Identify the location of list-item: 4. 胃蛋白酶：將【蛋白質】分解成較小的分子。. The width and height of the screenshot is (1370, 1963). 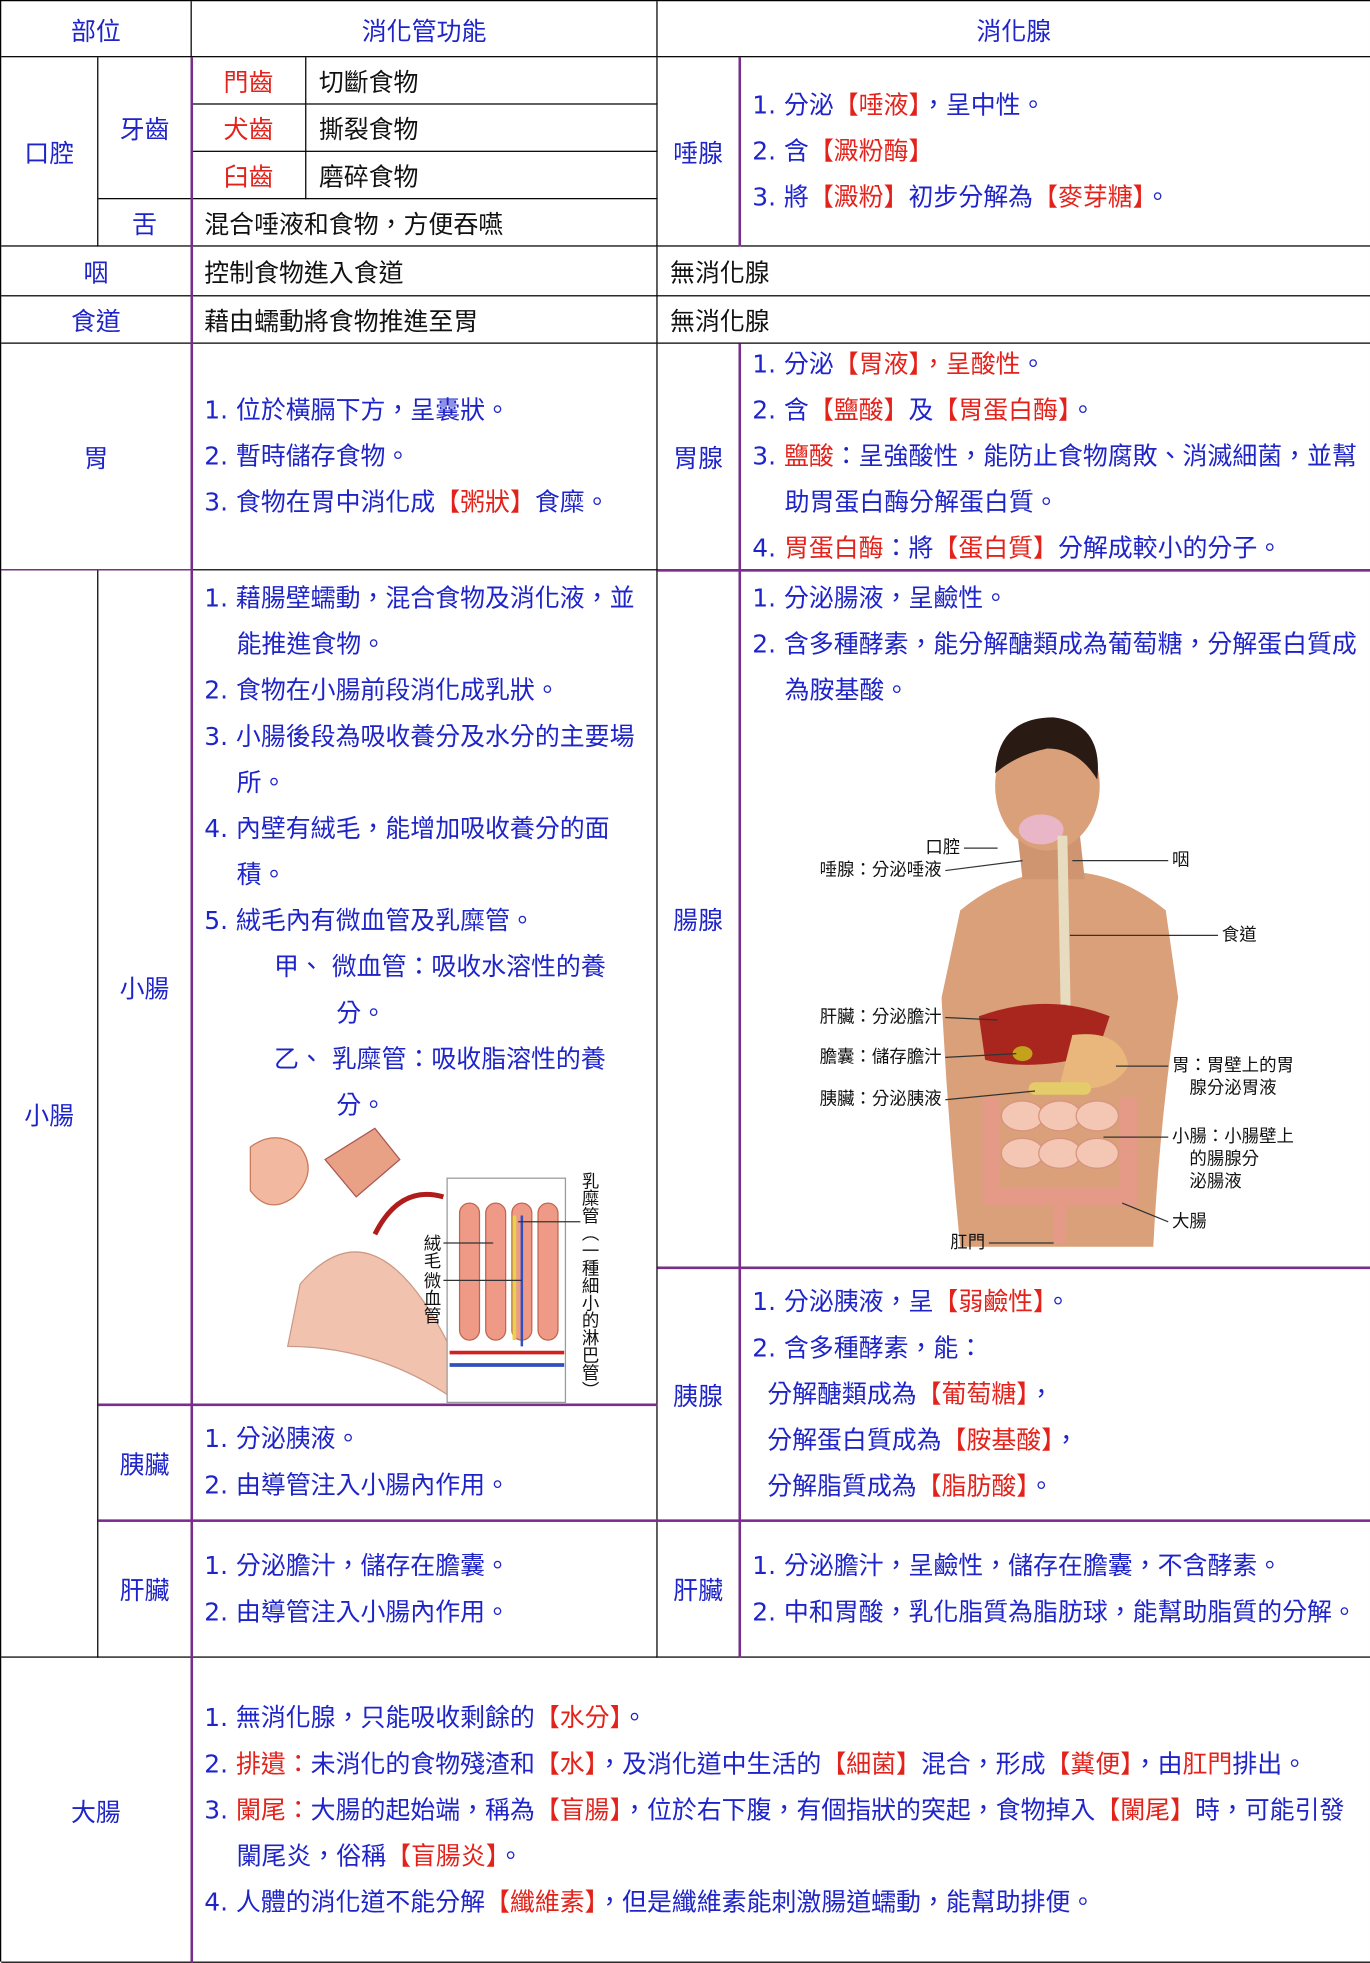
(1057, 549).